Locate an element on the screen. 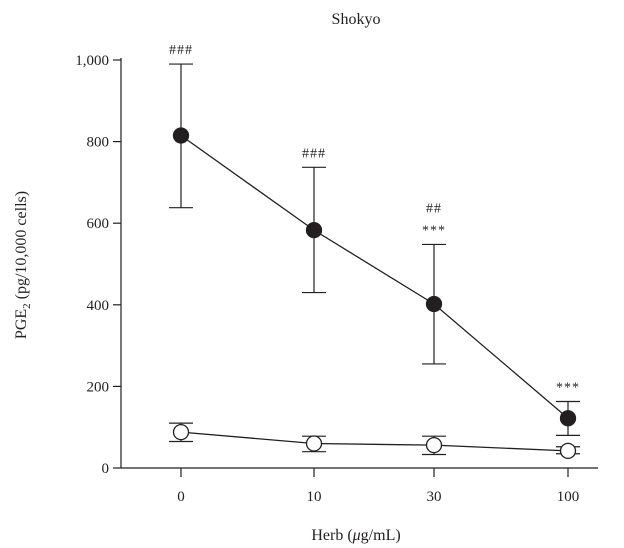 The image size is (624, 548). x-tick-label: 0 is located at coordinates (181, 497).